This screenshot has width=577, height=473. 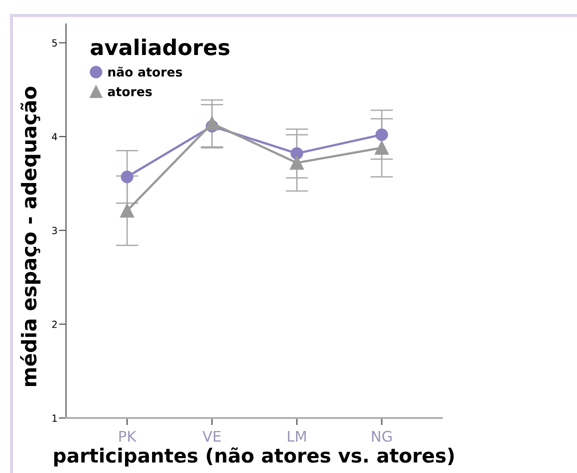 I want to click on y-tick-label: 1, so click(x=54, y=418).